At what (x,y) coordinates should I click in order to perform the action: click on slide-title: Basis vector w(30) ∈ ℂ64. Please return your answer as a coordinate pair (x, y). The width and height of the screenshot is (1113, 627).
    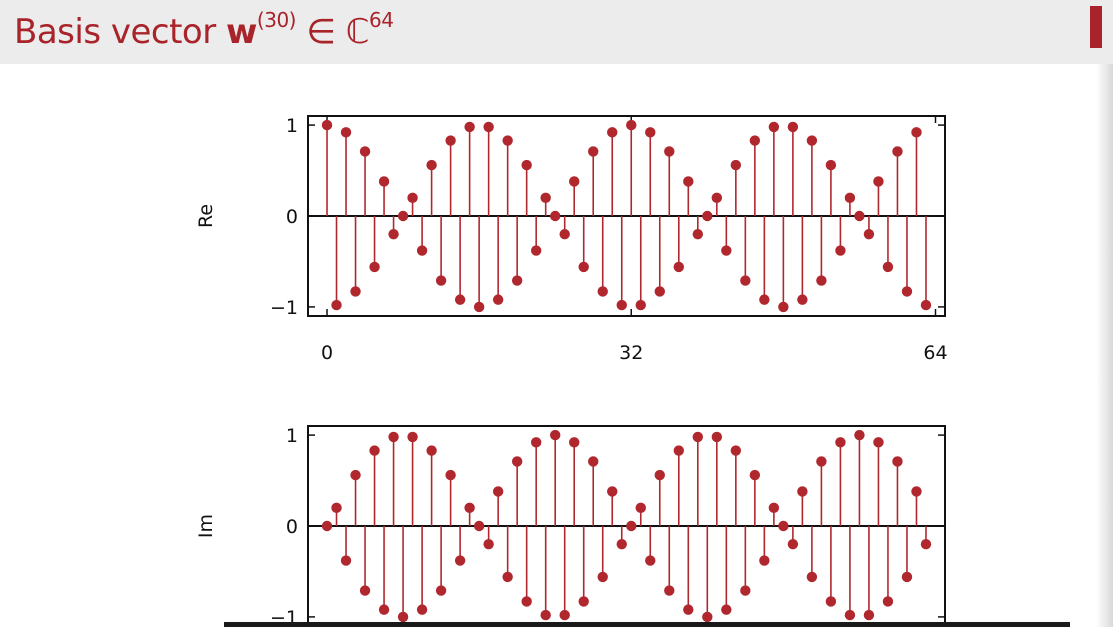
    Looking at the image, I should click on (204, 30).